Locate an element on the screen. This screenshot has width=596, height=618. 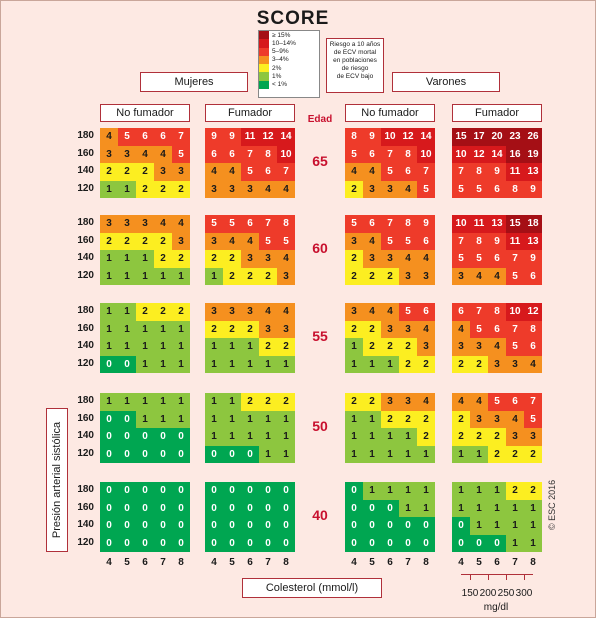
legend-entry: 10–14% is located at coordinates (289, 43).